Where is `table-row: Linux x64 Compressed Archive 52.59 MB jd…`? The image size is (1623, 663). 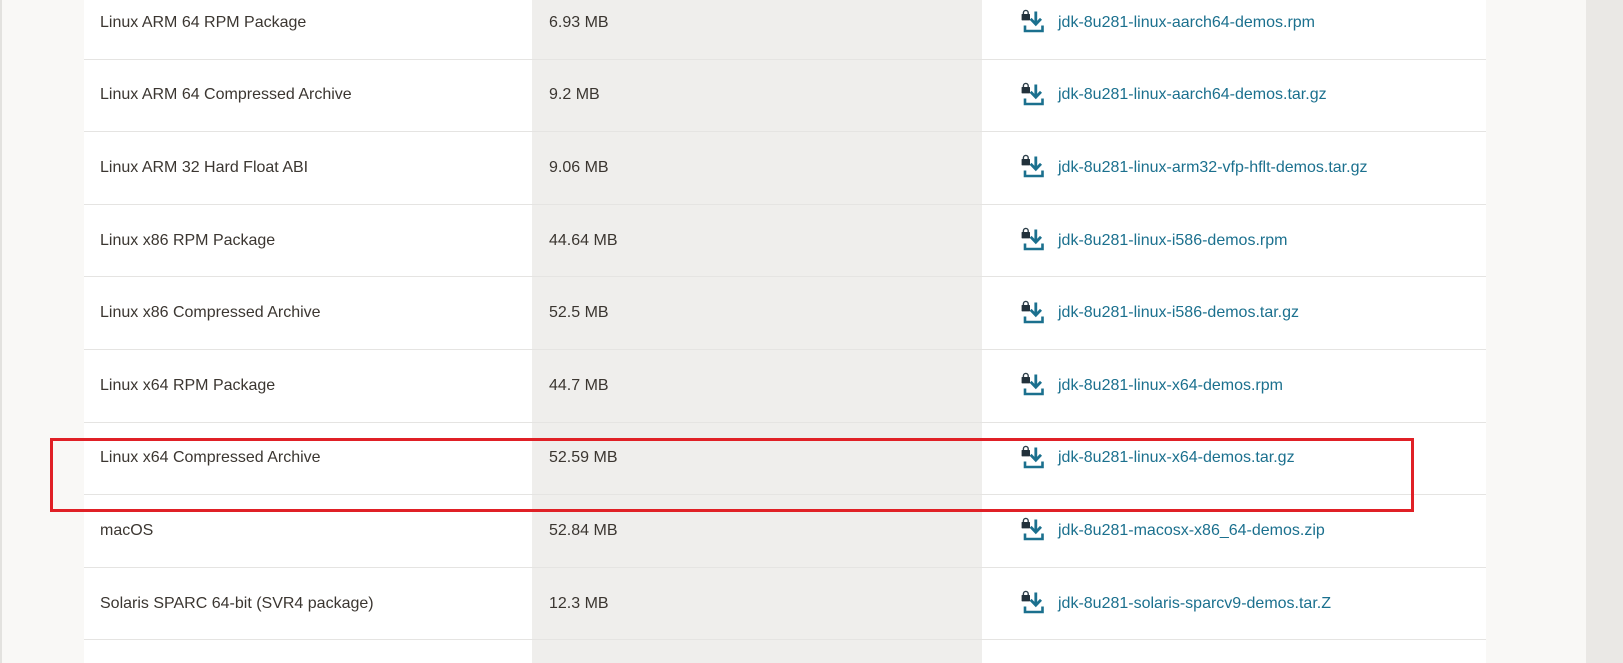
table-row: Linux x64 Compressed Archive 52.59 MB jd… is located at coordinates (785, 459).